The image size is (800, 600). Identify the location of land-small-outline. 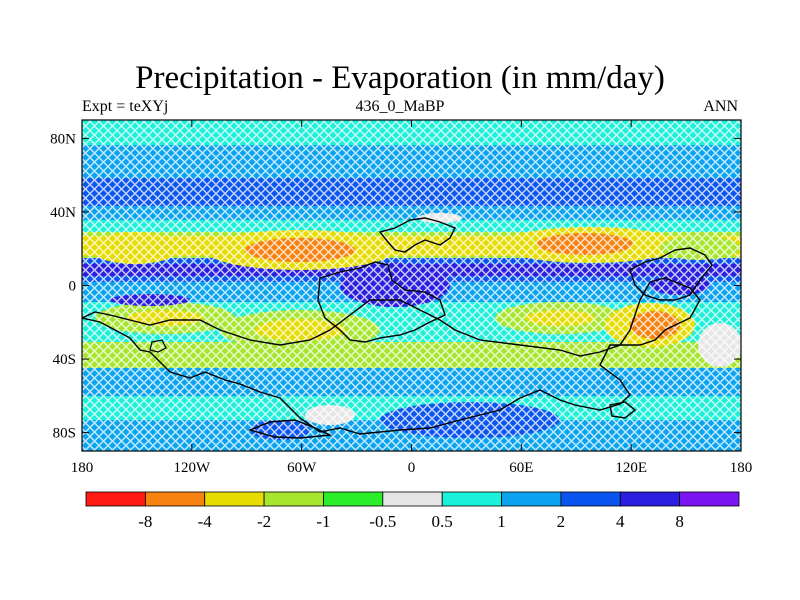
(158, 346).